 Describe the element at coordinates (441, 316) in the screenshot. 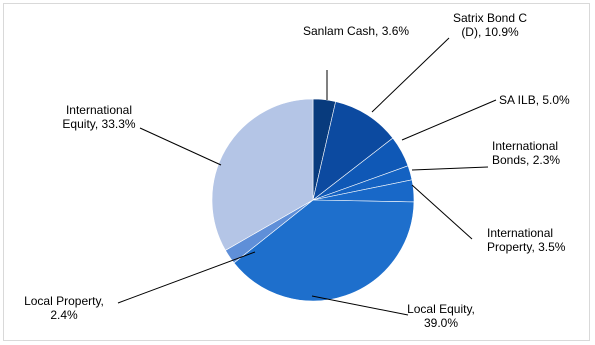

I see `slice-label: Local Equity, 39.0%` at that location.